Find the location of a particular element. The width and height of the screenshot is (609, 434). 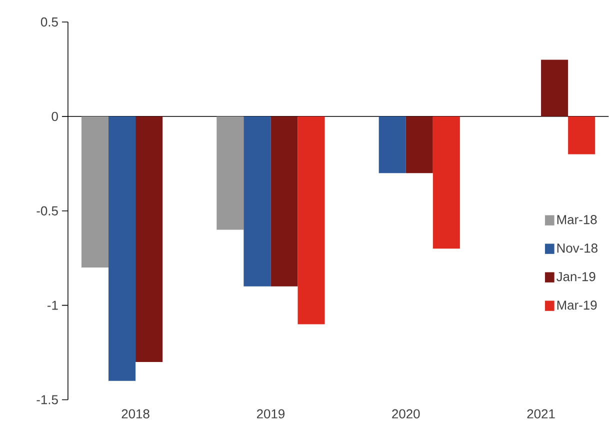

x-tick-label: 2019 is located at coordinates (270, 414).